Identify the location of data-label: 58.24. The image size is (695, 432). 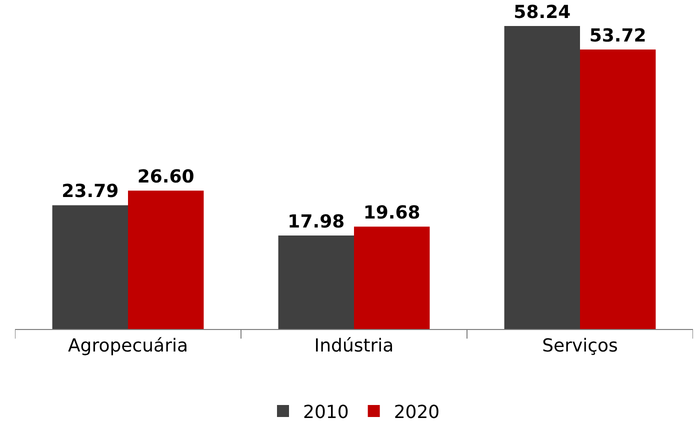
(542, 12).